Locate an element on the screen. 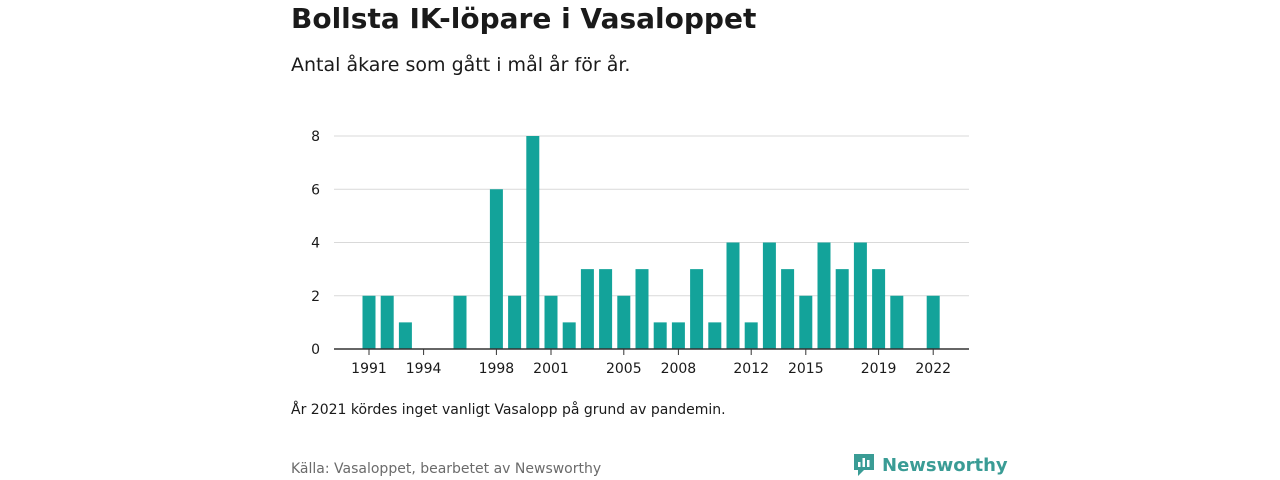 The image size is (1280, 480). x-tick-label: 2012 is located at coordinates (751, 369).